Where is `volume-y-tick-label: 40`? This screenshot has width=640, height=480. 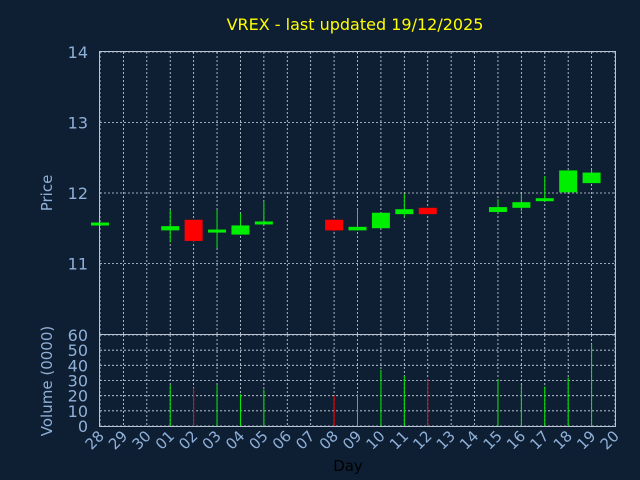
volume-y-tick-label: 40 is located at coordinates (78, 365).